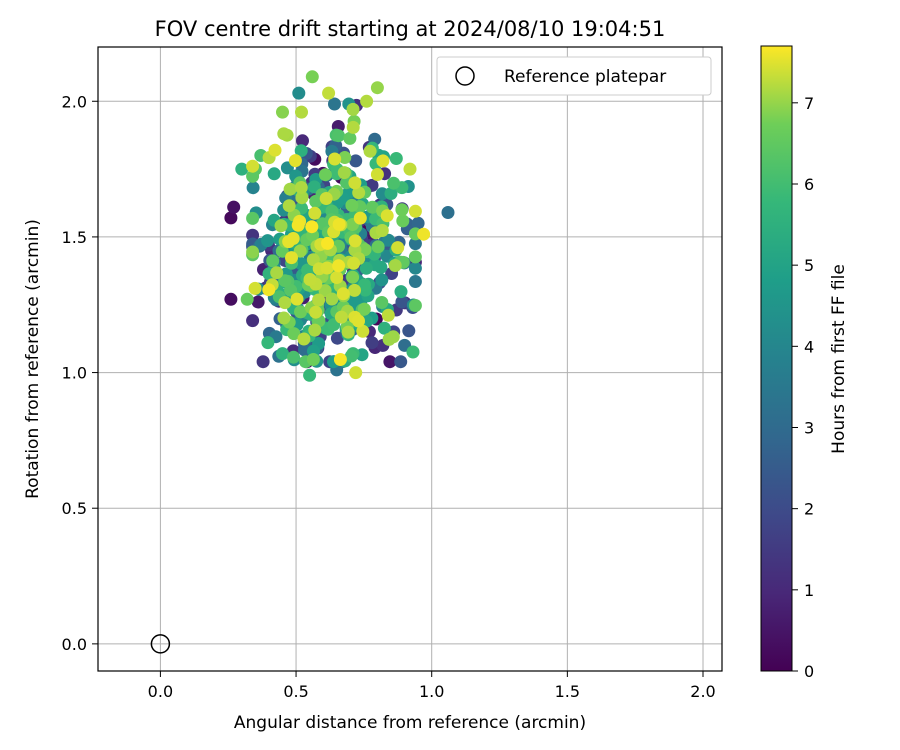 The width and height of the screenshot is (900, 750). Describe the element at coordinates (74, 373) in the screenshot. I see `y-tick-label-2: 1.0` at that location.